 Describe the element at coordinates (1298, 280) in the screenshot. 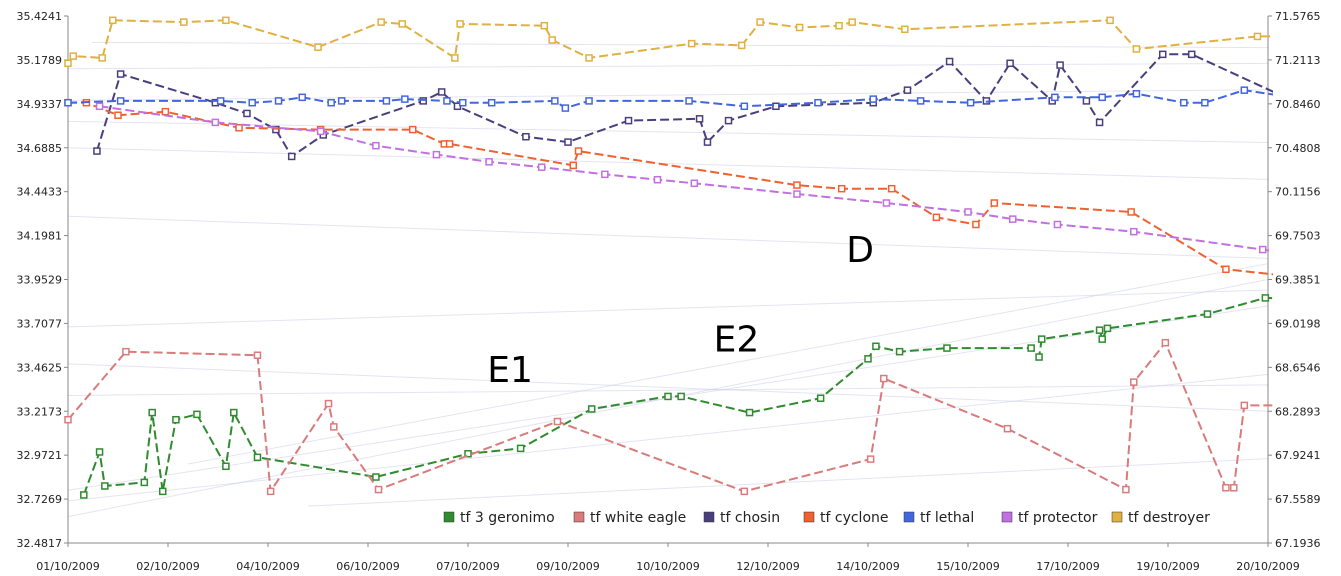

I see `y-right-tick-label: 69.3851` at that location.